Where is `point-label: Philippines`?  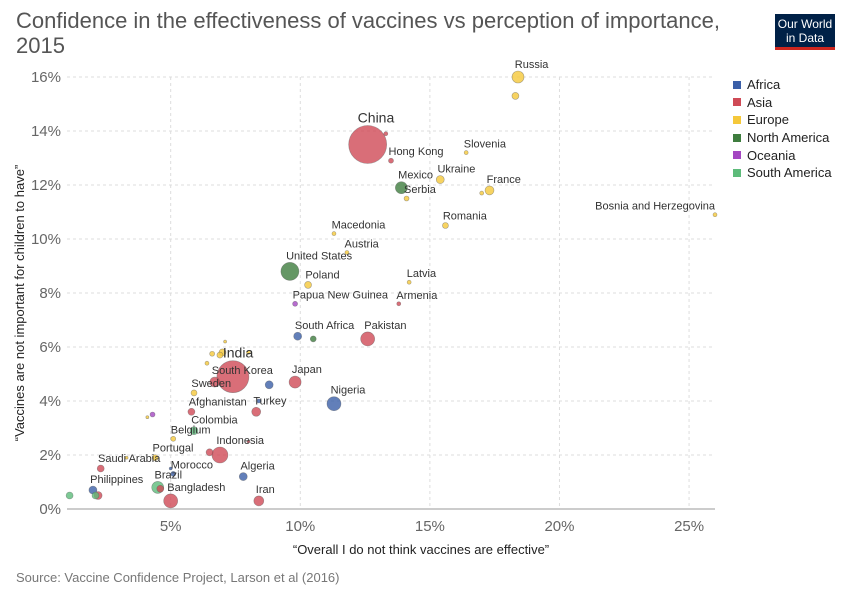 point-label: Philippines is located at coordinates (117, 480).